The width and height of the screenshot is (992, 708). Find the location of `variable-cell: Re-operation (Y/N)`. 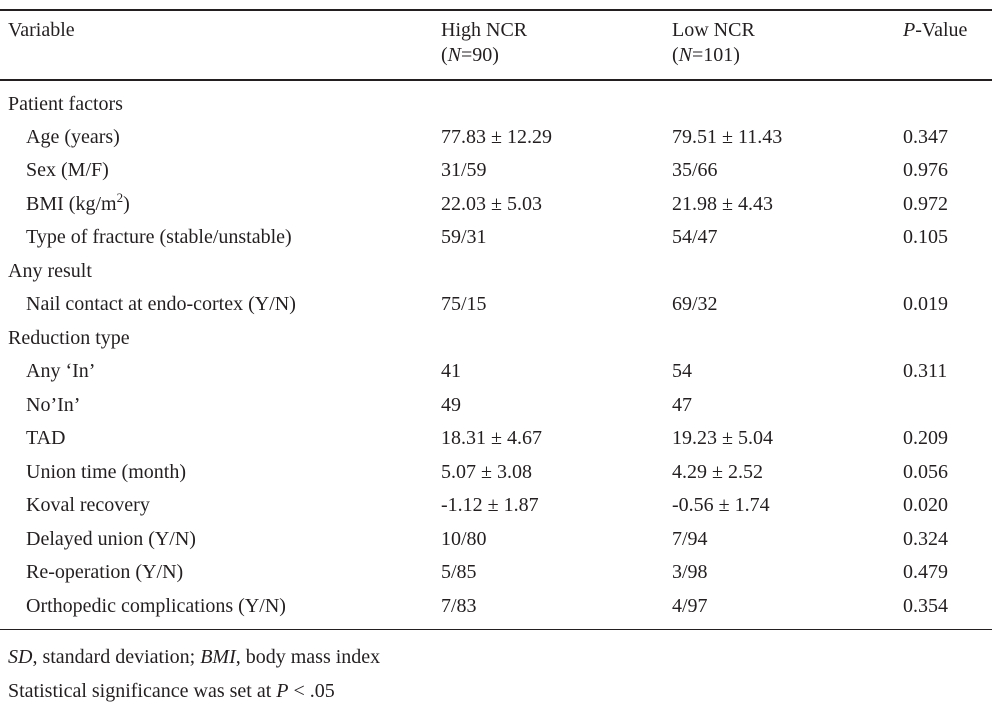

variable-cell: Re-operation (Y/N) is located at coordinates (105, 572).